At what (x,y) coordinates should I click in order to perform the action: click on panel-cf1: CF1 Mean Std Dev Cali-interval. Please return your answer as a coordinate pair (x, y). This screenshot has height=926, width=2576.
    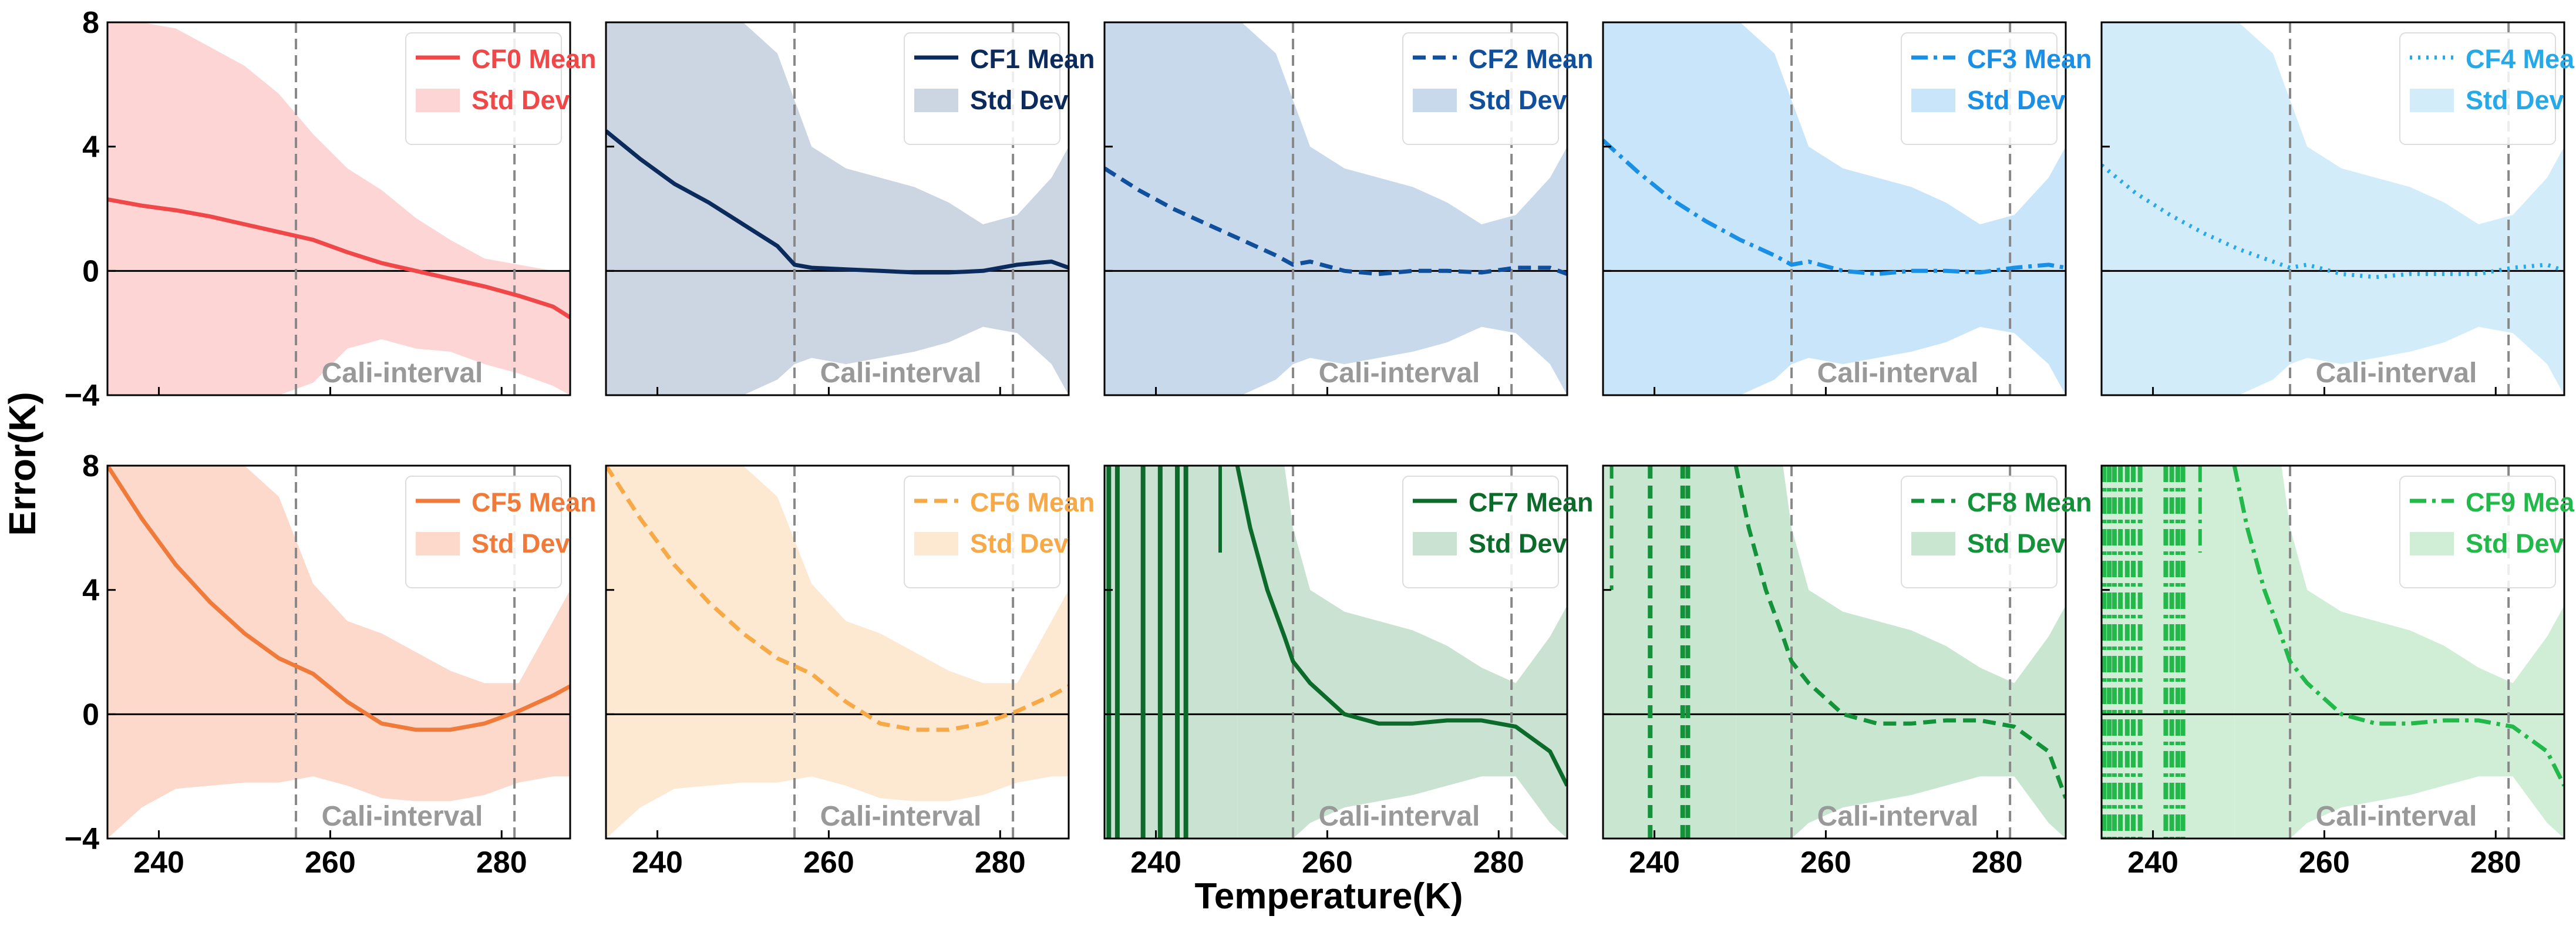
    Looking at the image, I should click on (850, 208).